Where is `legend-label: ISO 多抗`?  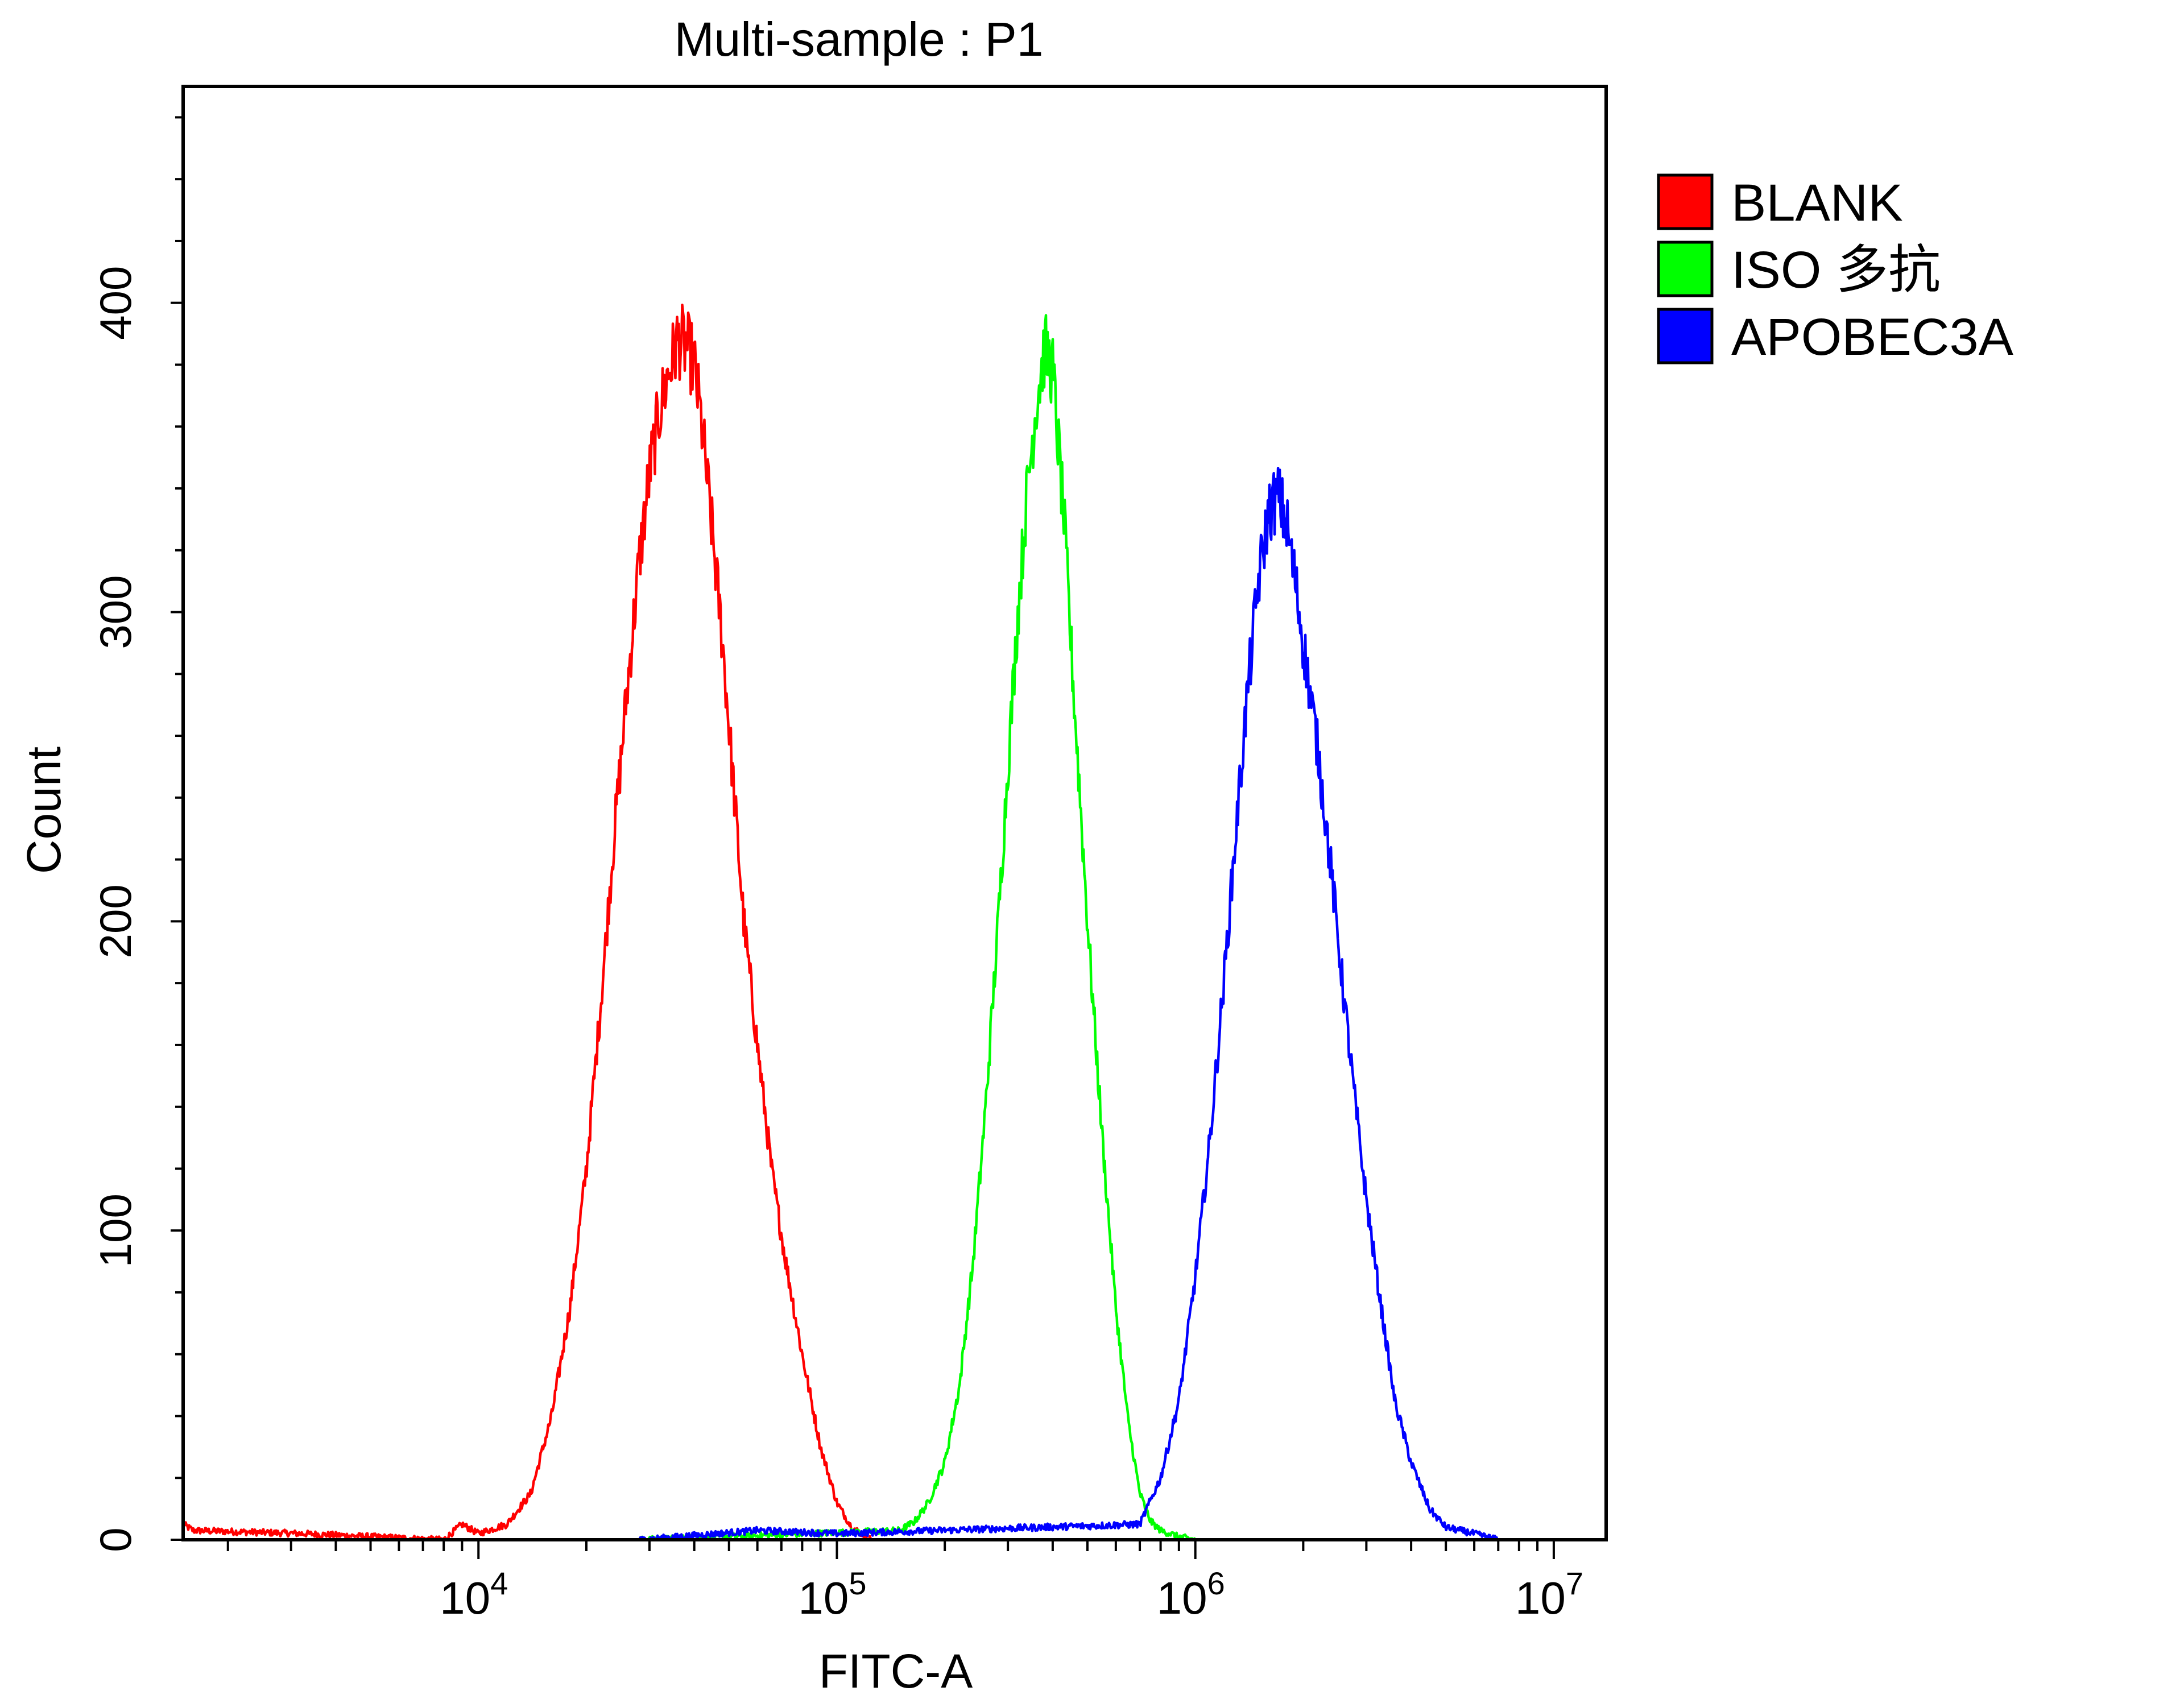
legend-label: ISO 多抗 is located at coordinates (1836, 270).